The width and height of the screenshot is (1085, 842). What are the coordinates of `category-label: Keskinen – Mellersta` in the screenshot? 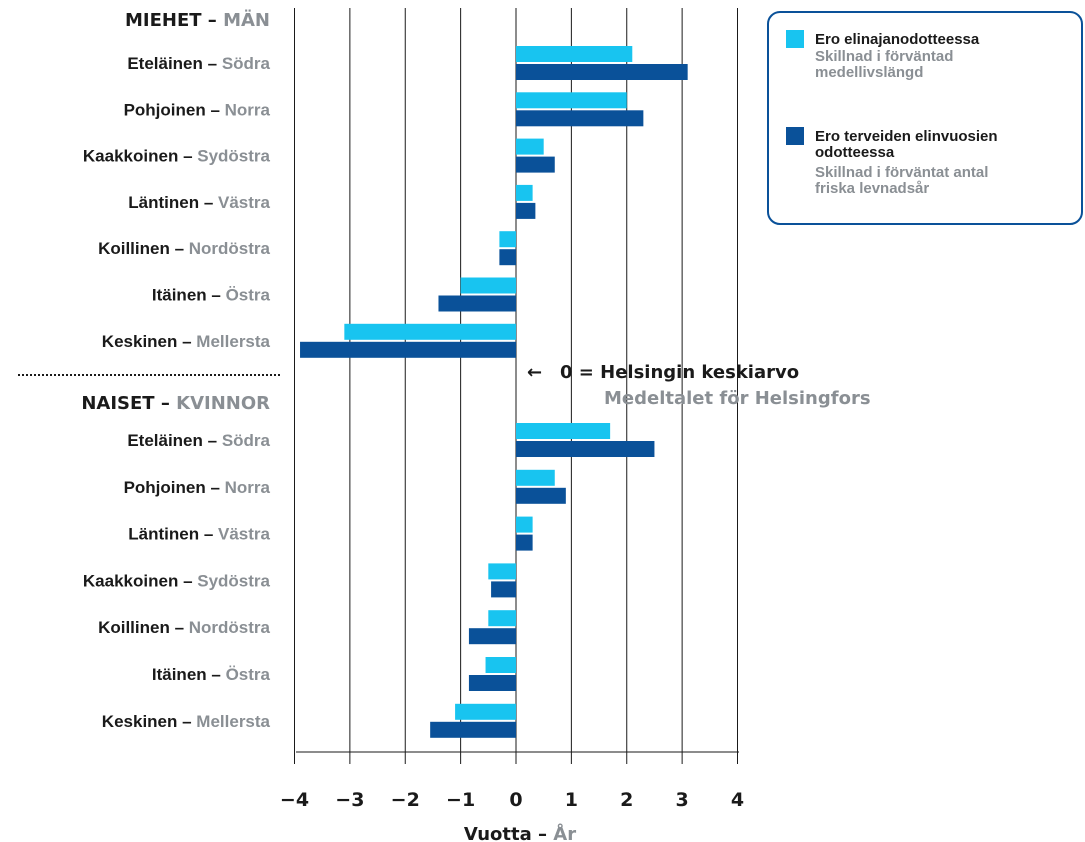 It's located at (186, 721).